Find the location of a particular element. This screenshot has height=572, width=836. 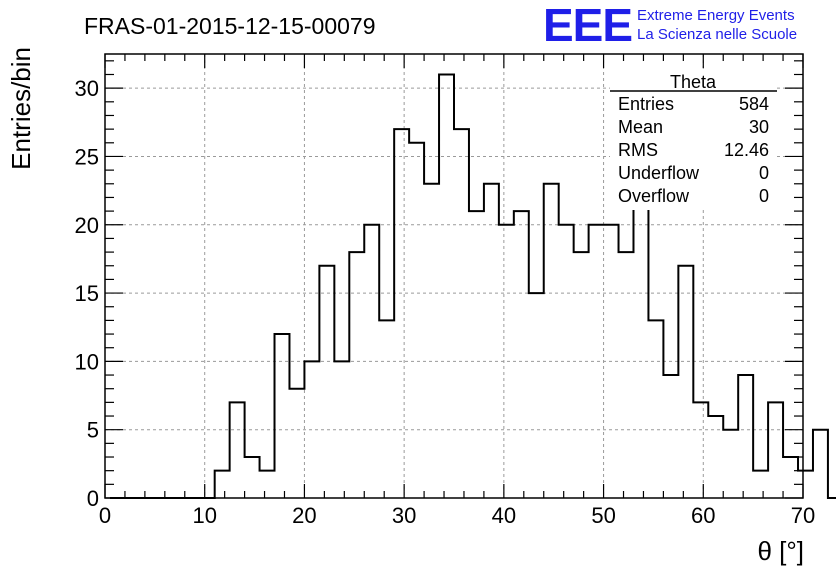

stats-background is located at coordinates (693, 140).